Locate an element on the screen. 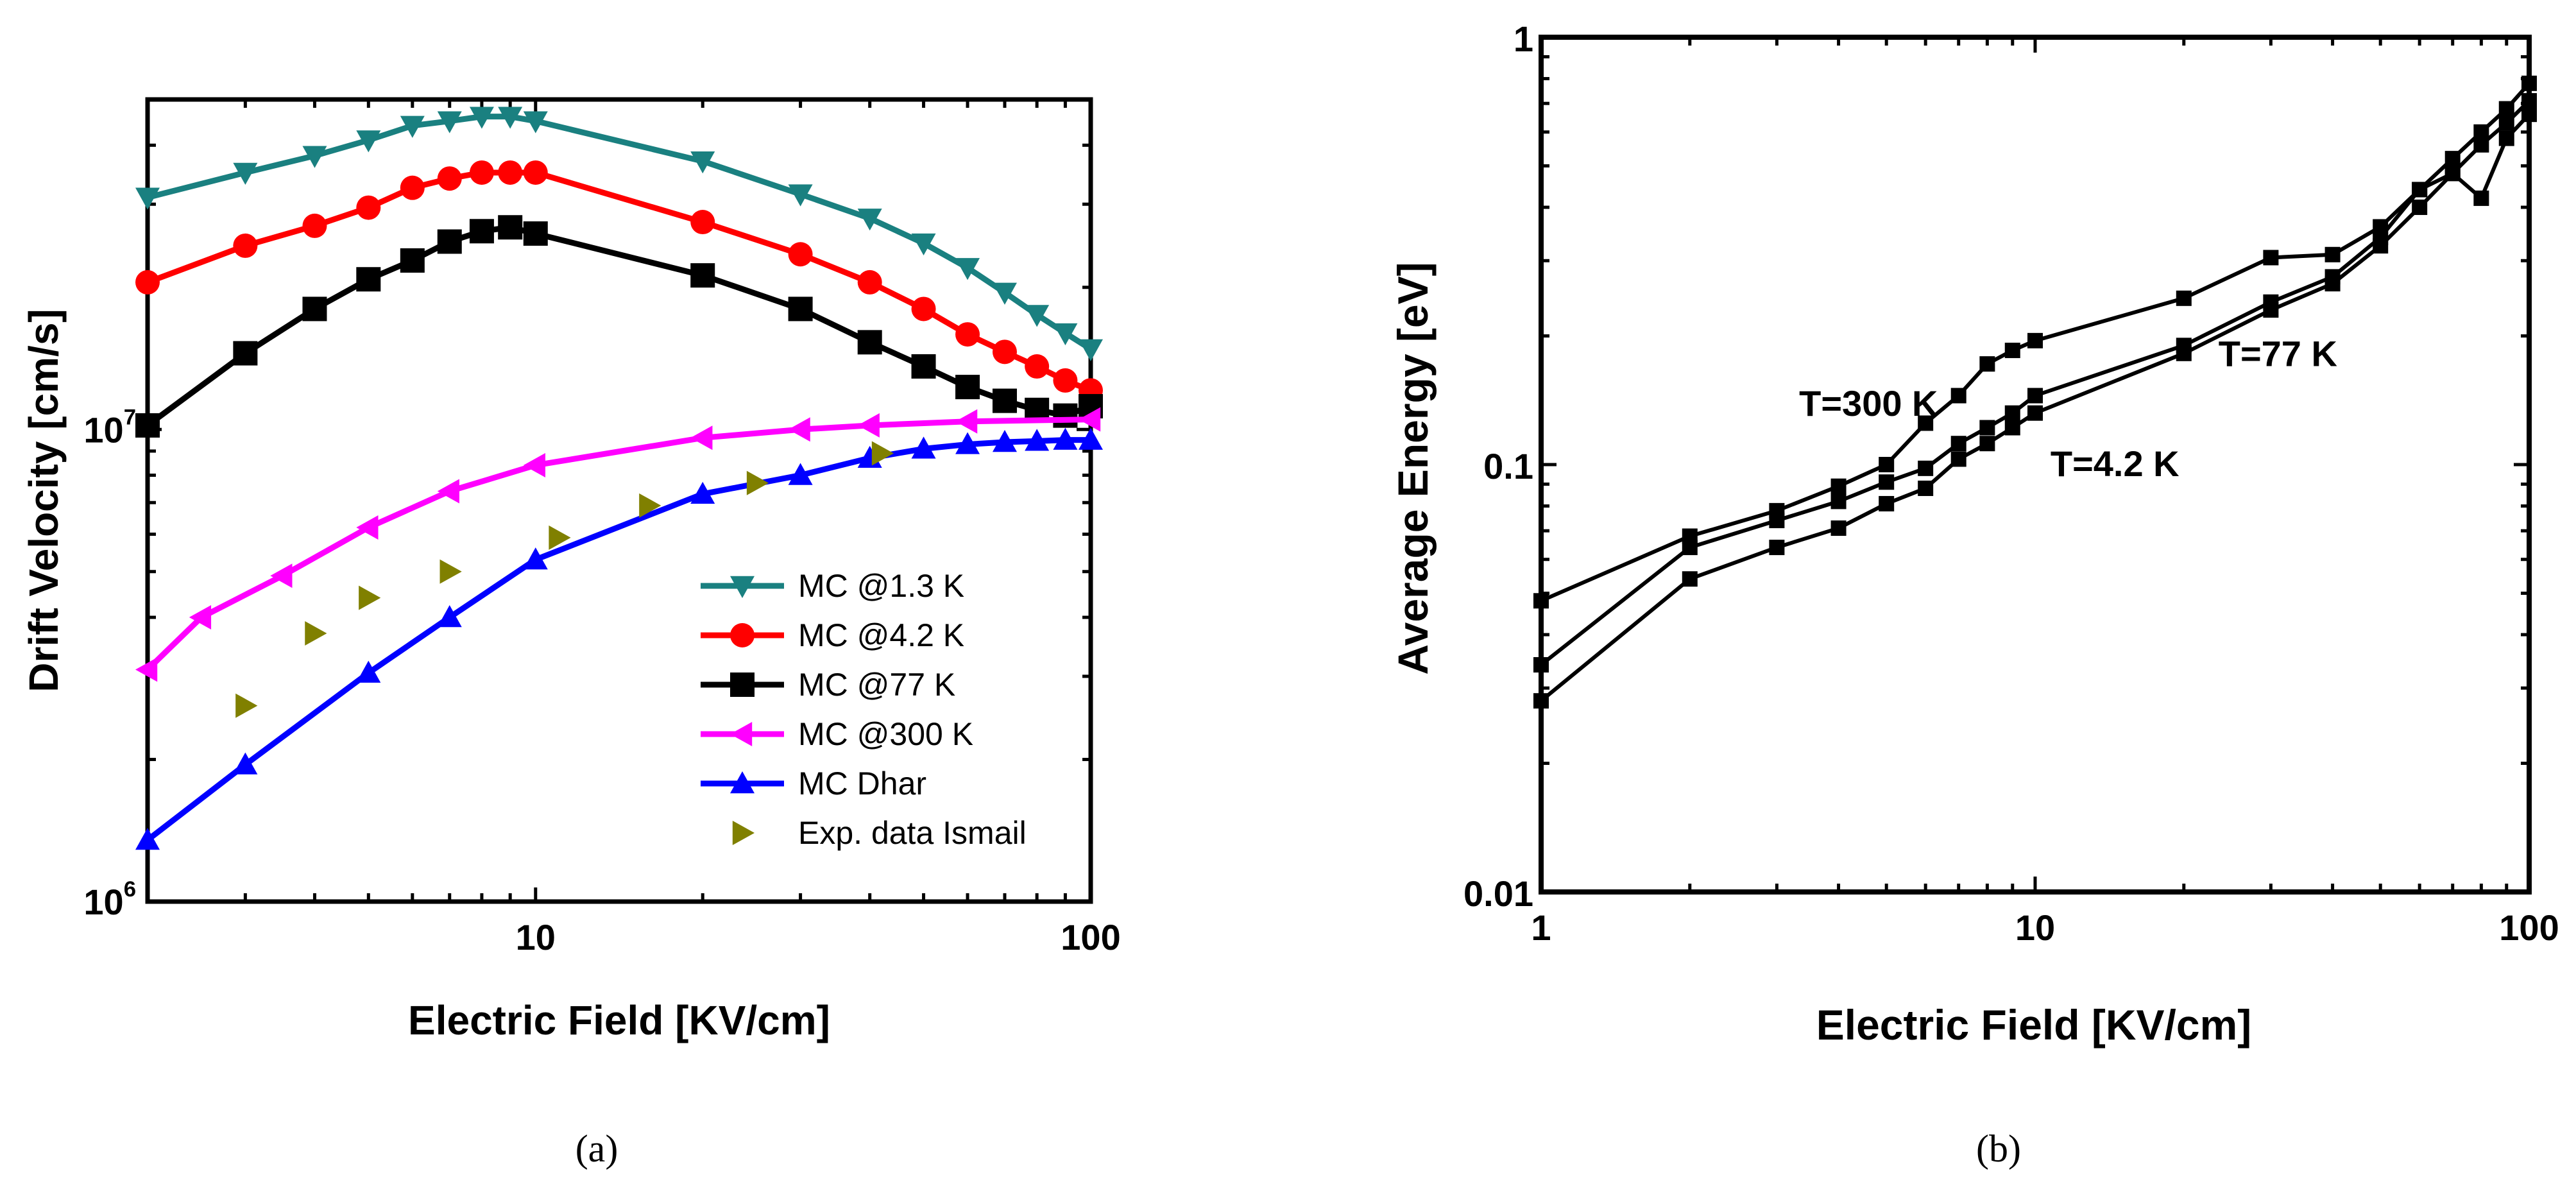  chart-b-y-tick-label: 0.1 is located at coordinates (1508, 466).